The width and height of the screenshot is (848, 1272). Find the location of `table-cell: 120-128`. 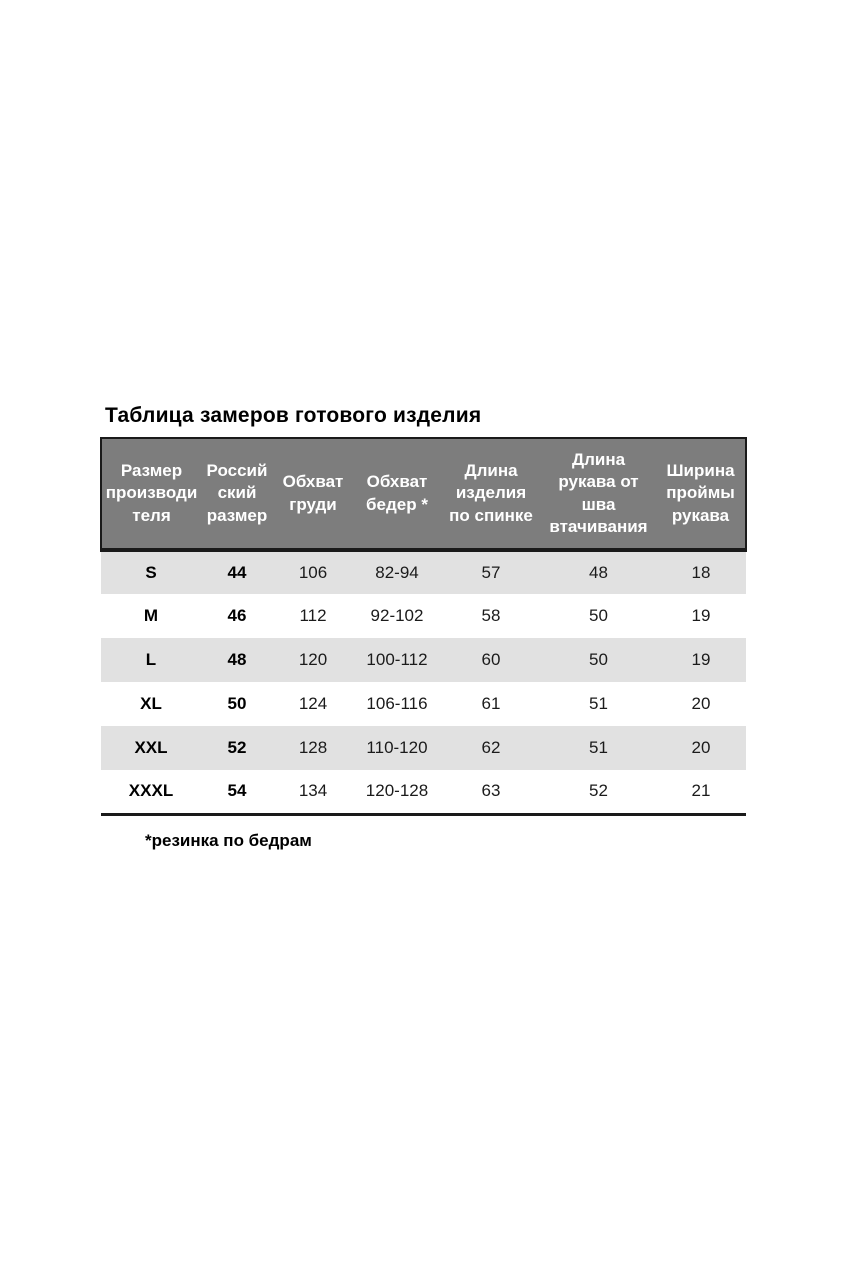

table-cell: 120-128 is located at coordinates (397, 791).